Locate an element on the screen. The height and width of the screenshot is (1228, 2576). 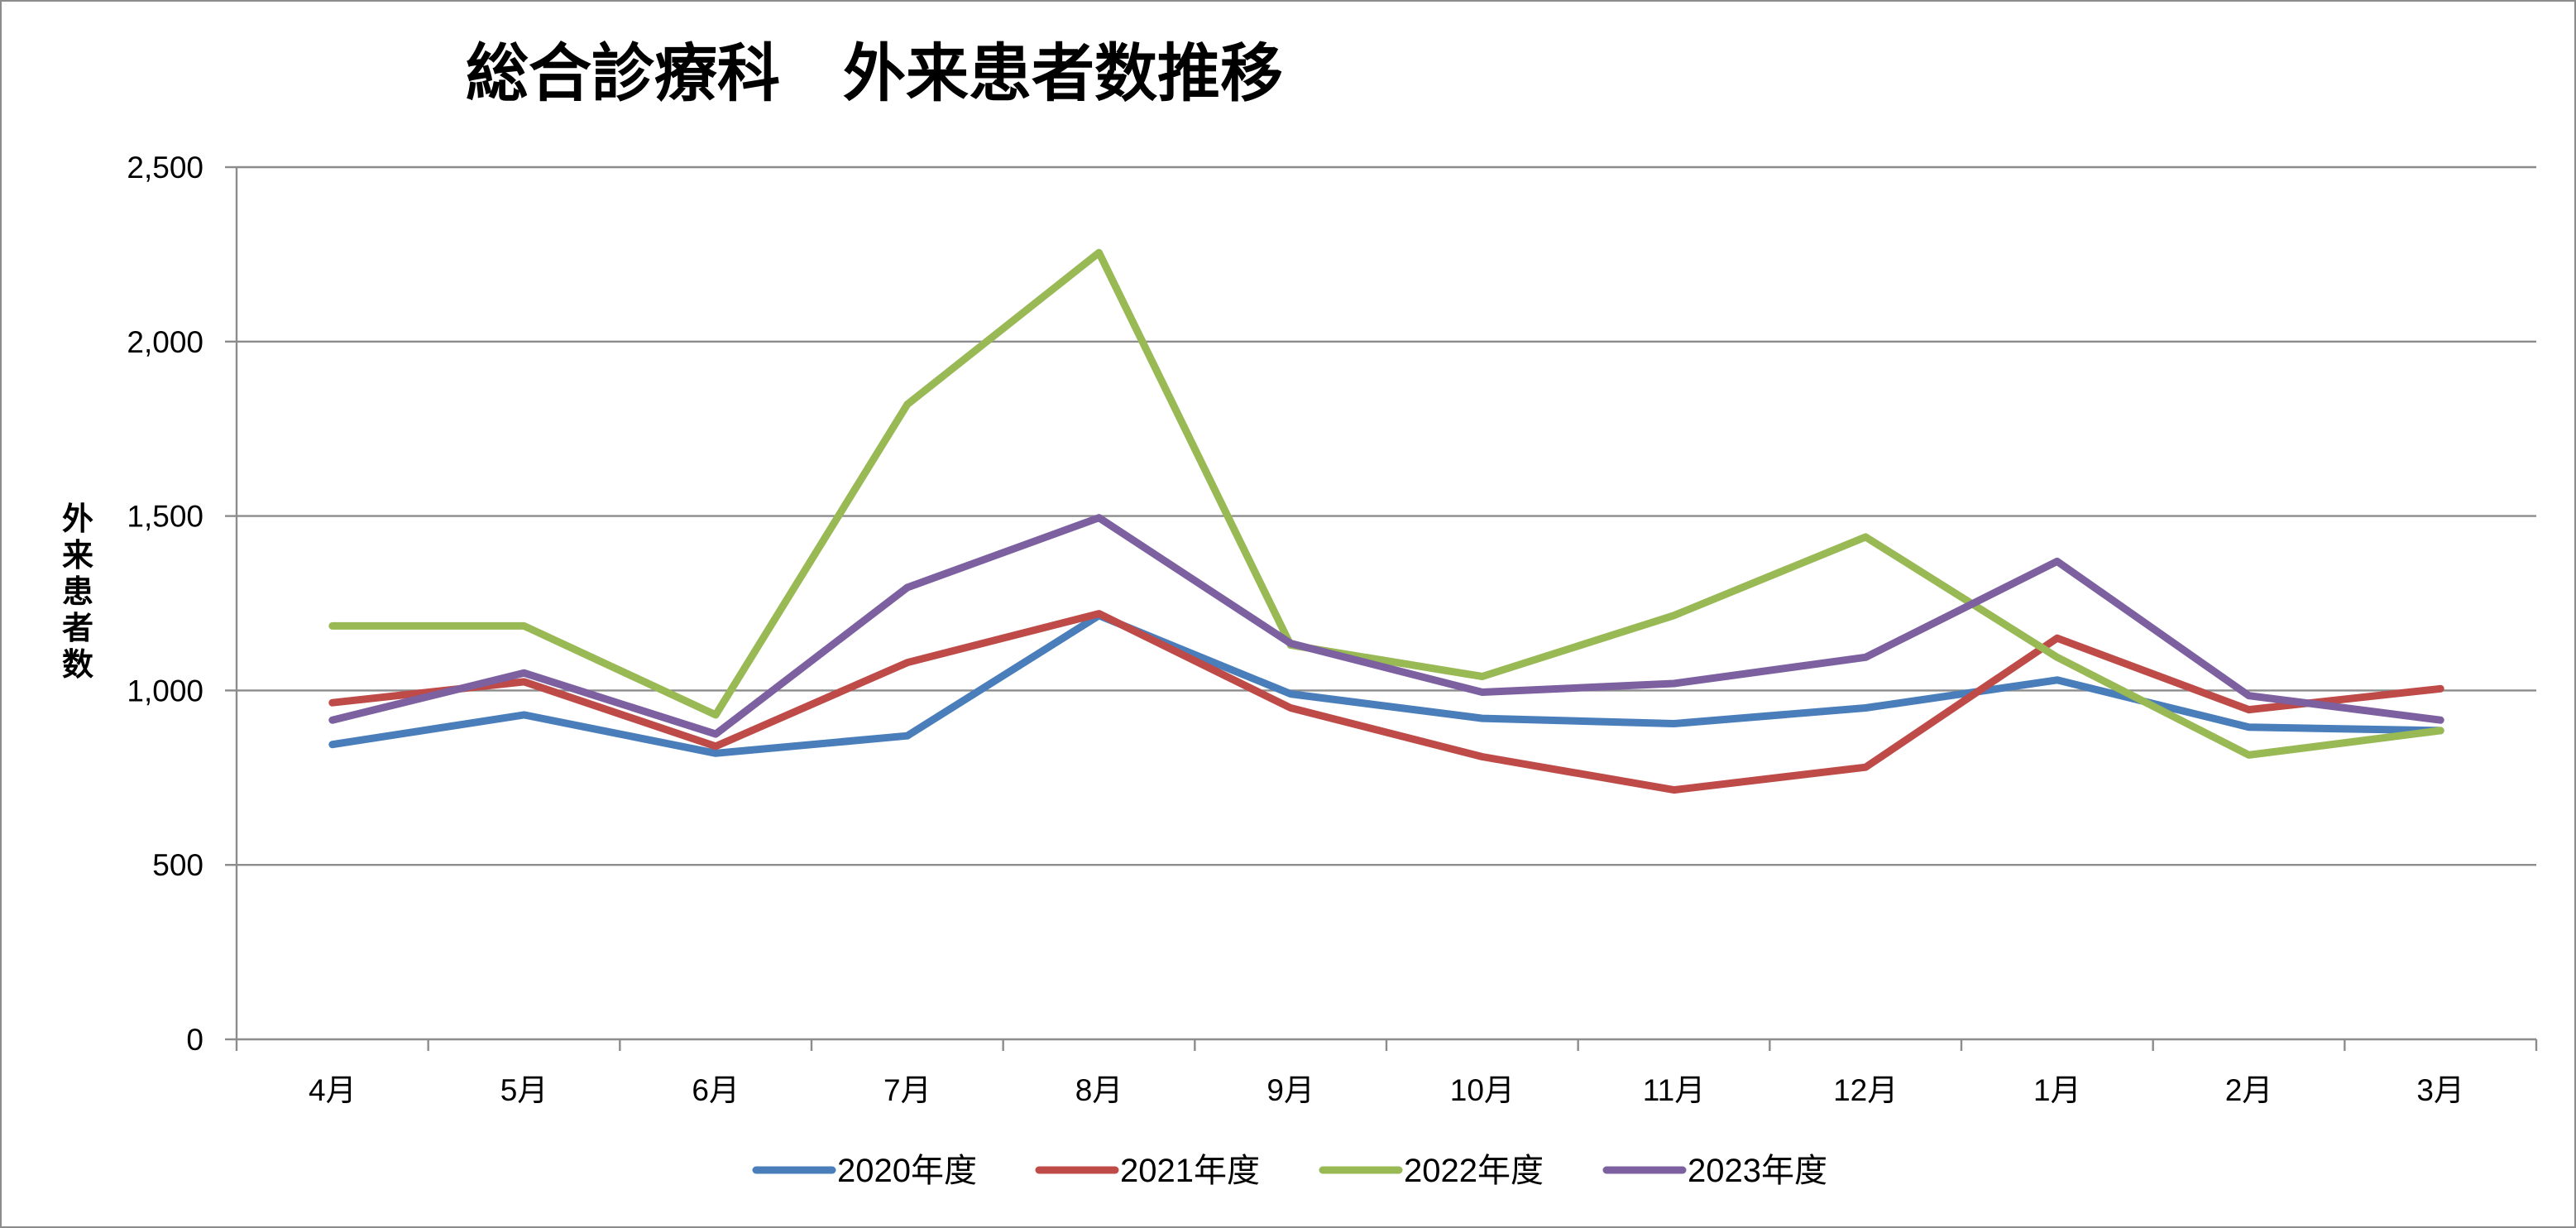
legend-label: 2022年度 is located at coordinates (1474, 1171).